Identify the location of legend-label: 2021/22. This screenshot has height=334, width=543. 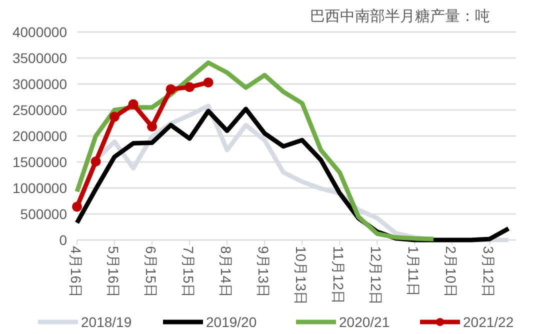
(488, 322).